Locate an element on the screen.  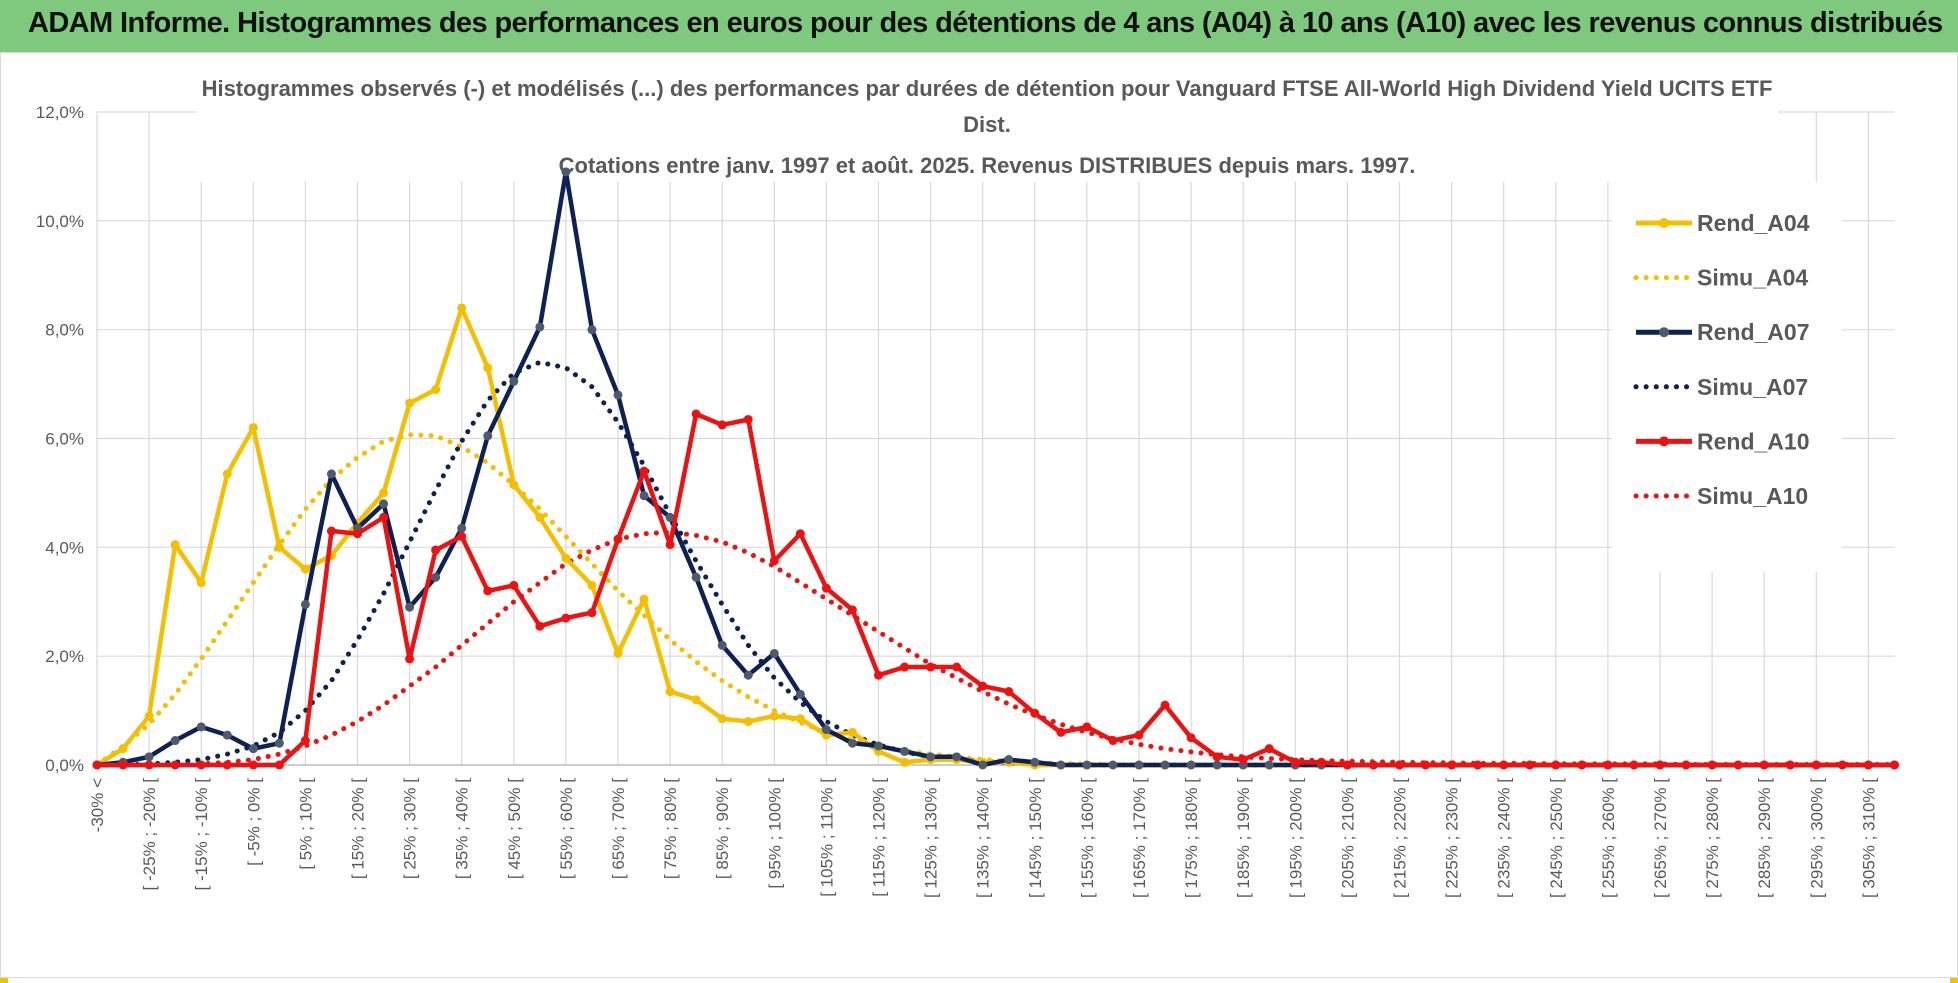
y-tick-label: 8,0% is located at coordinates (64, 330).